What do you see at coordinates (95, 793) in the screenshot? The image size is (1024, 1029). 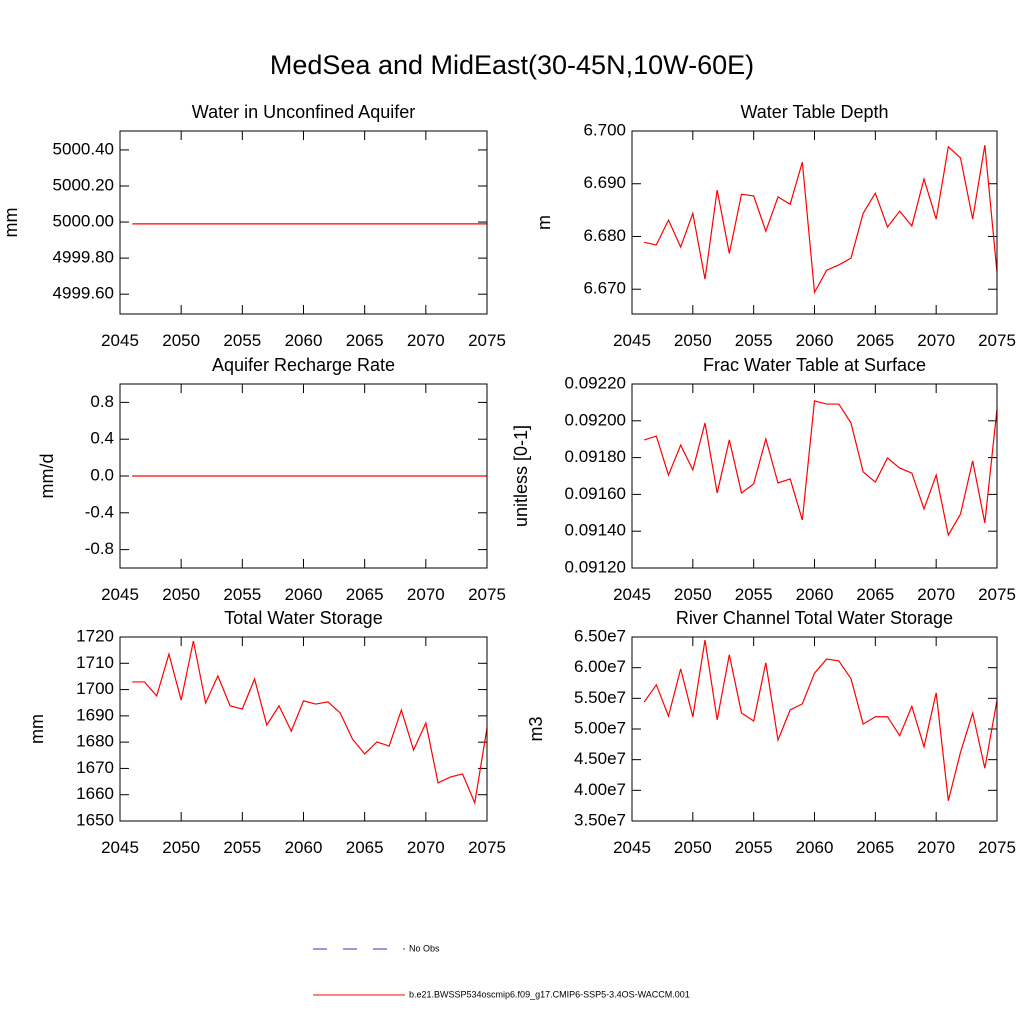 I see `y-tick-label: 1660` at bounding box center [95, 793].